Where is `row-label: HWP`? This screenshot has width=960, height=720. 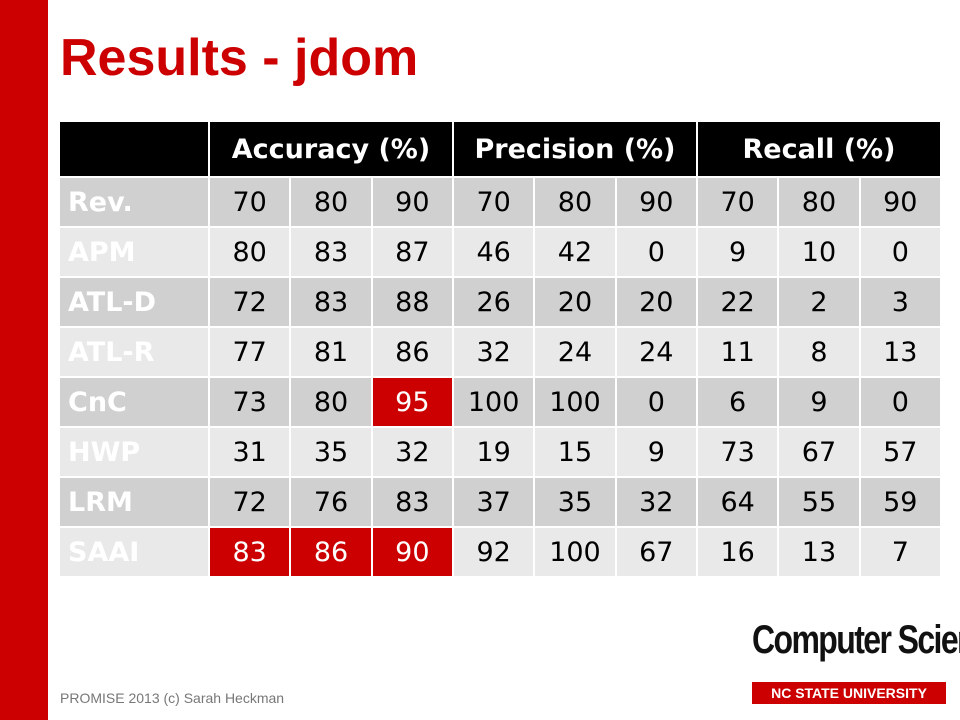 row-label: HWP is located at coordinates (134, 452).